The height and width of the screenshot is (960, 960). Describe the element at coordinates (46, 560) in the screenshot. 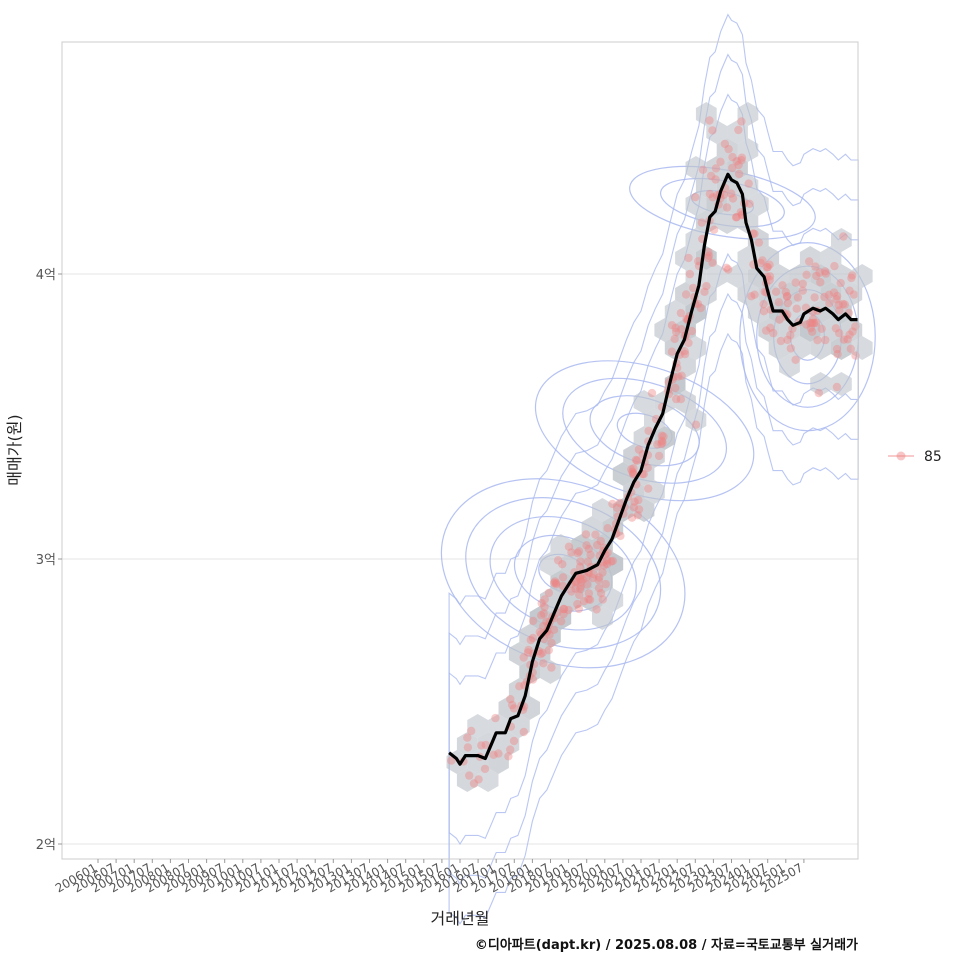

I see `y-tick-label: 3억` at that location.